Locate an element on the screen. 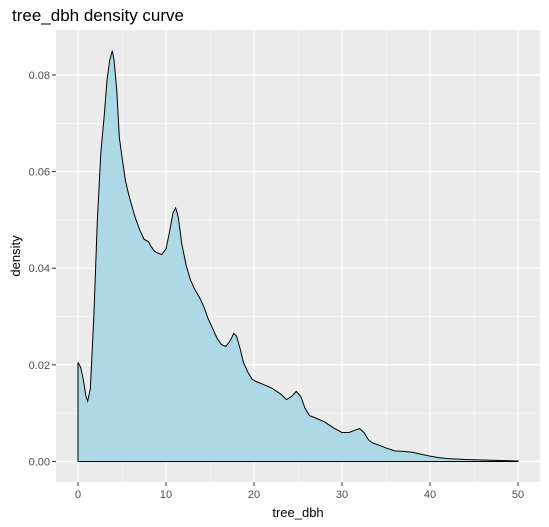 This screenshot has width=549, height=527. chart-title: tree_dbh density curve is located at coordinates (98, 15).